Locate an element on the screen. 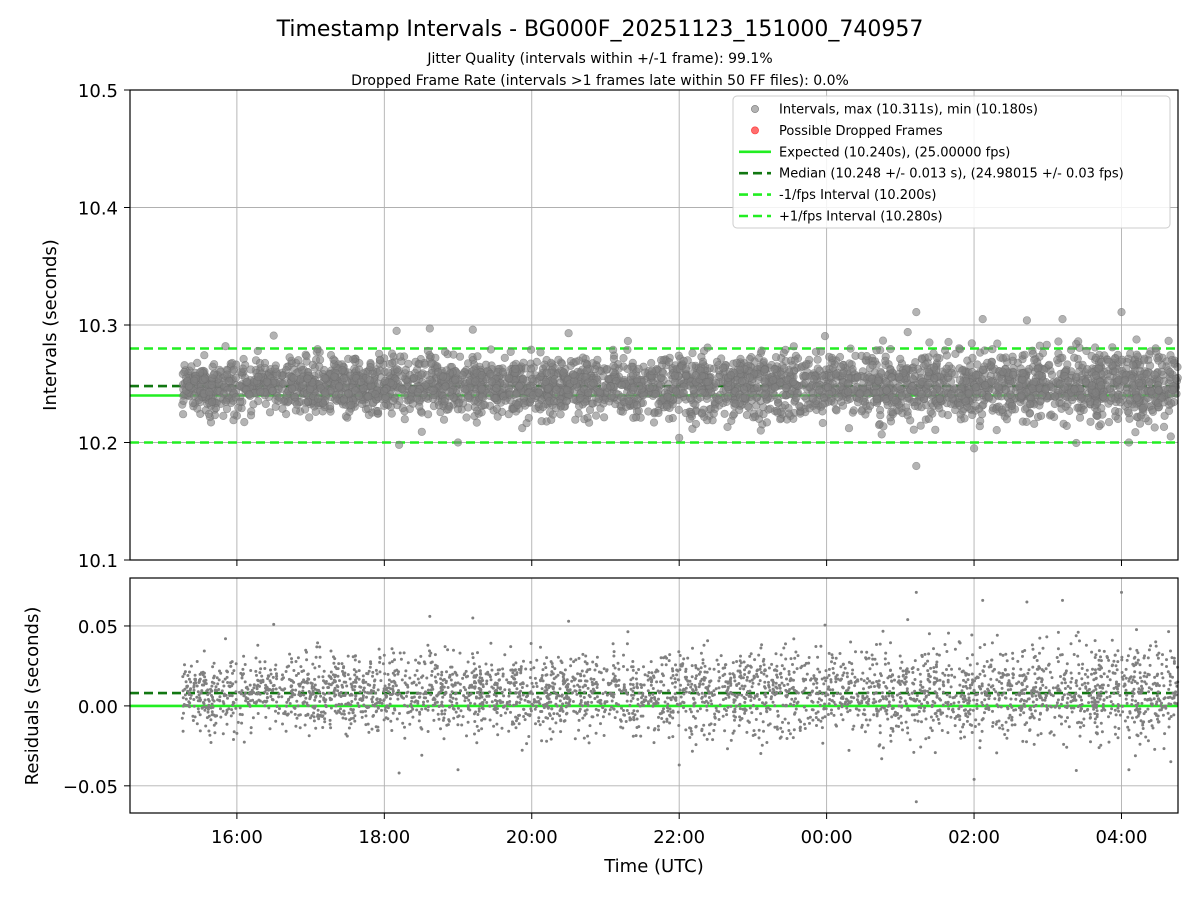 The image size is (1200, 900). legend-label: Intervals, max (10.311s), min (10.180s) is located at coordinates (908, 110).